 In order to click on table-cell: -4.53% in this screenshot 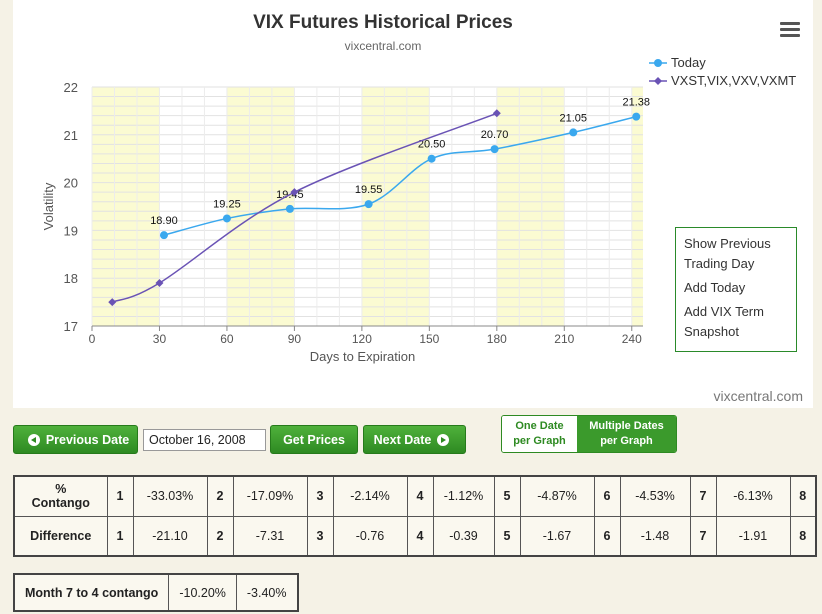, I will do `click(655, 496)`.